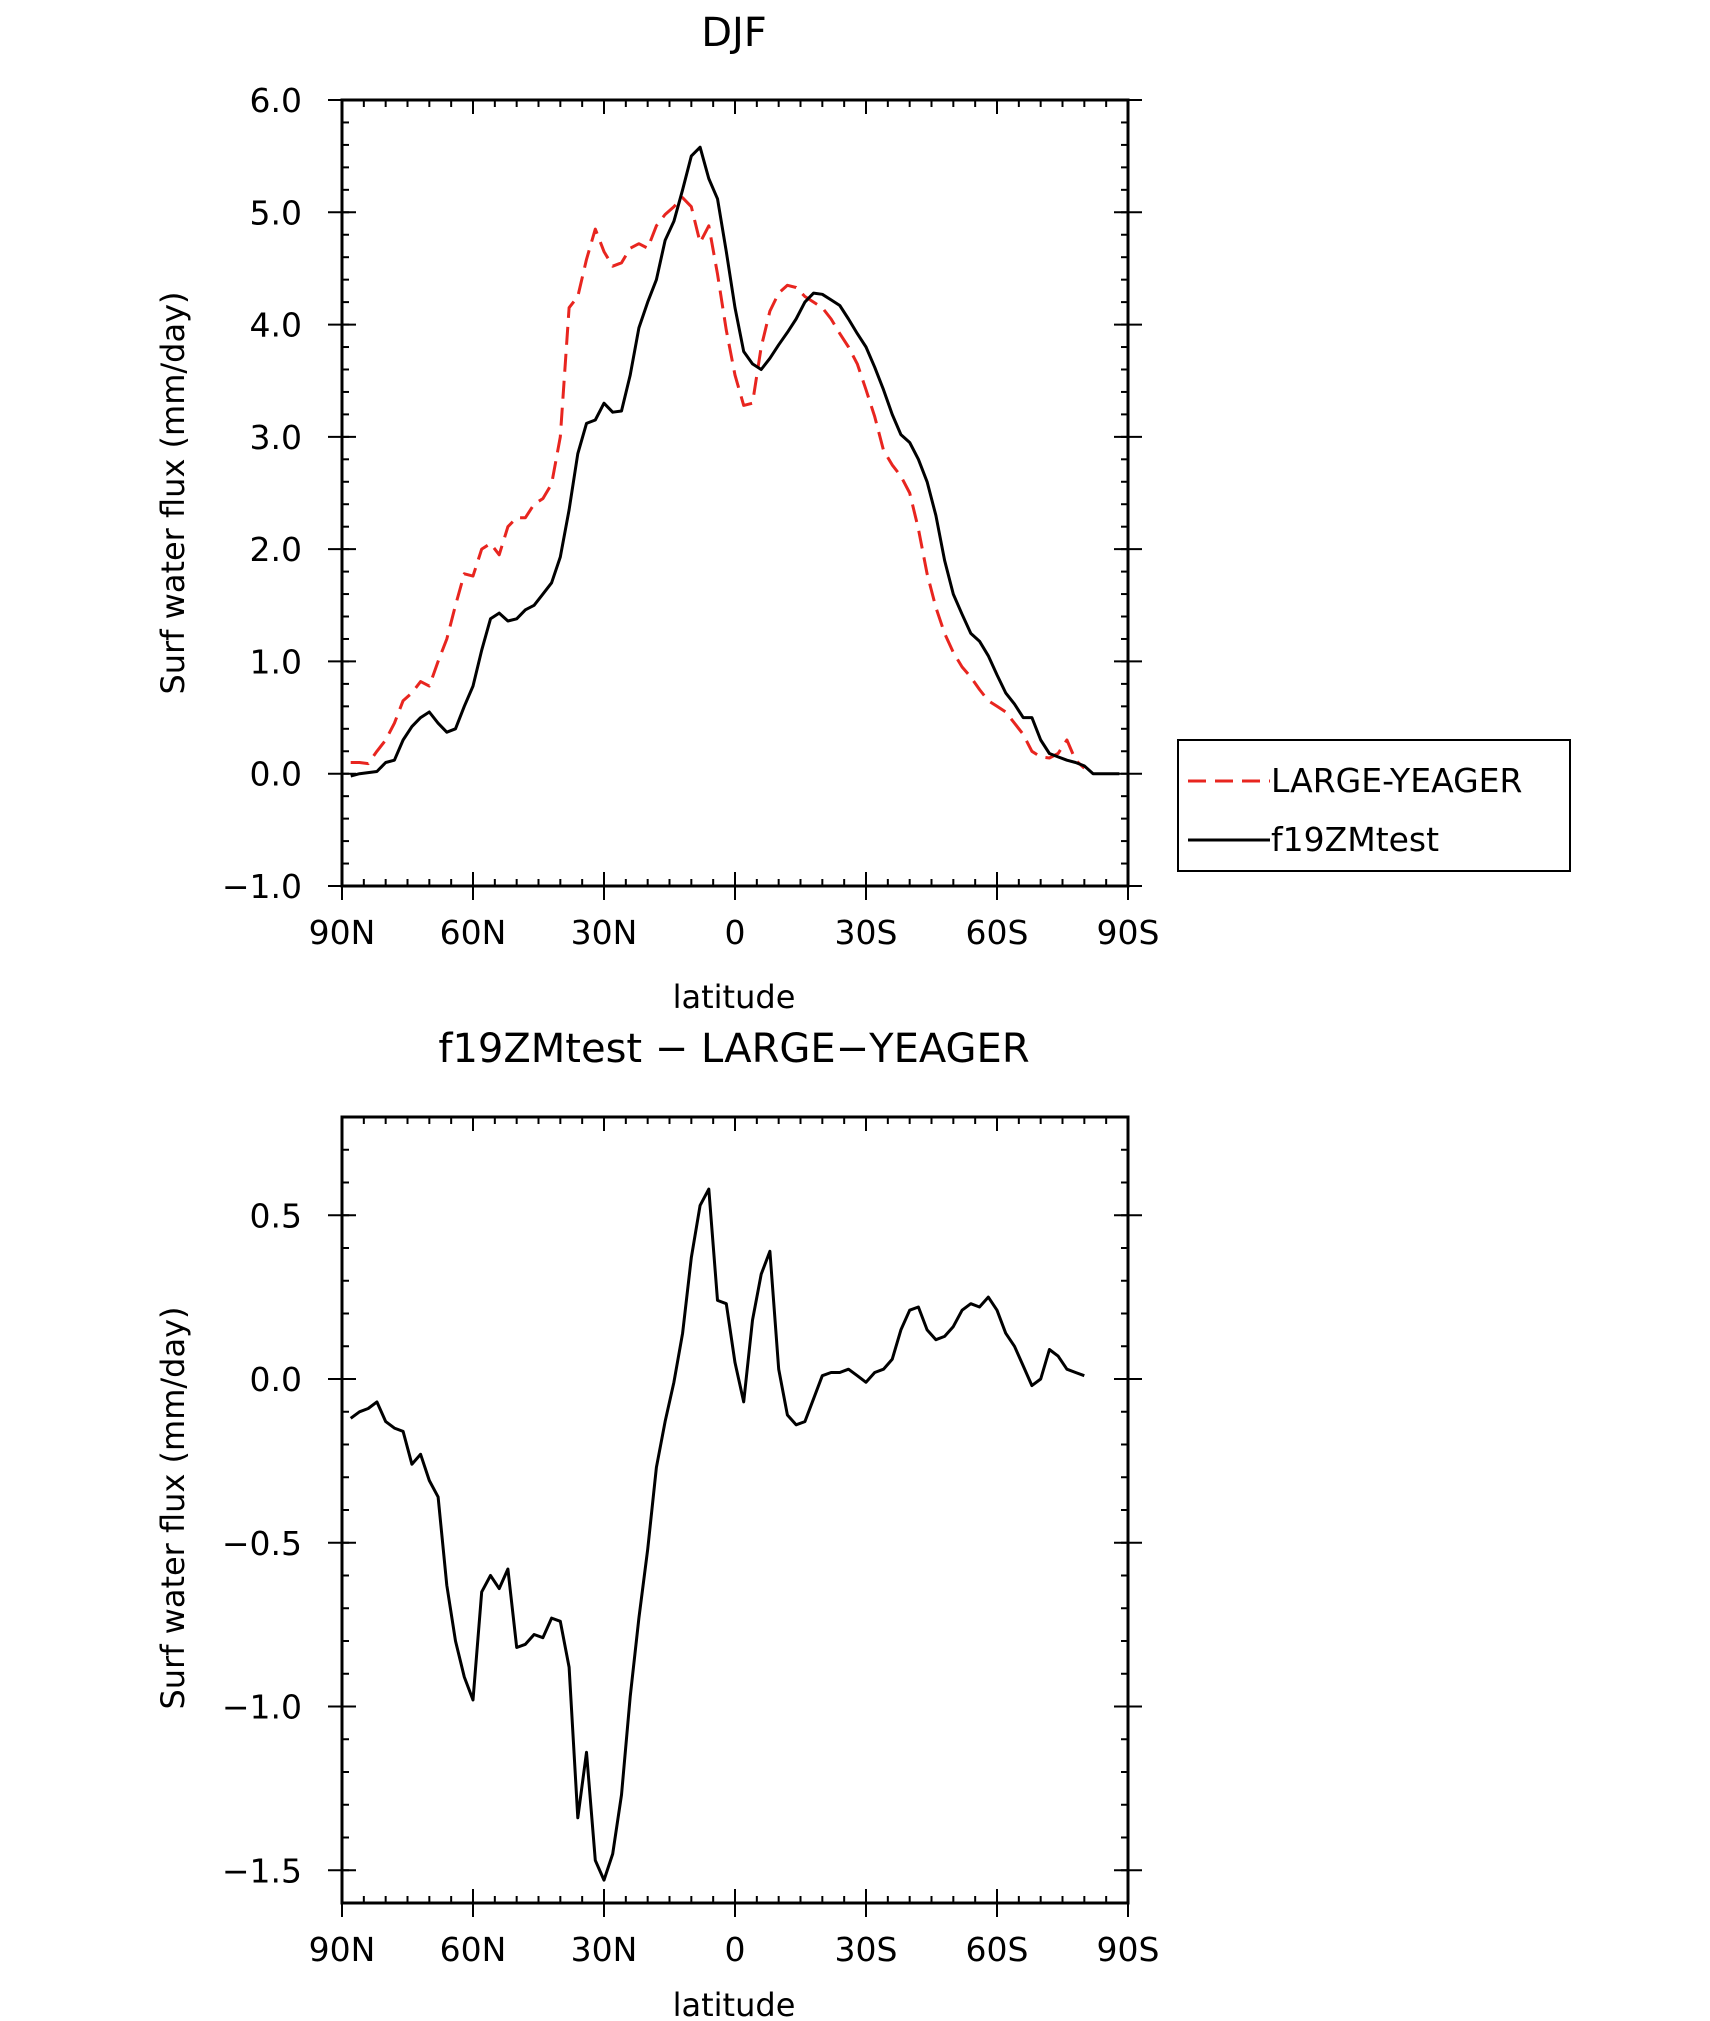 The image size is (1710, 2021). What do you see at coordinates (473, 932) in the screenshot?
I see `top-x-tick-label: 60N` at bounding box center [473, 932].